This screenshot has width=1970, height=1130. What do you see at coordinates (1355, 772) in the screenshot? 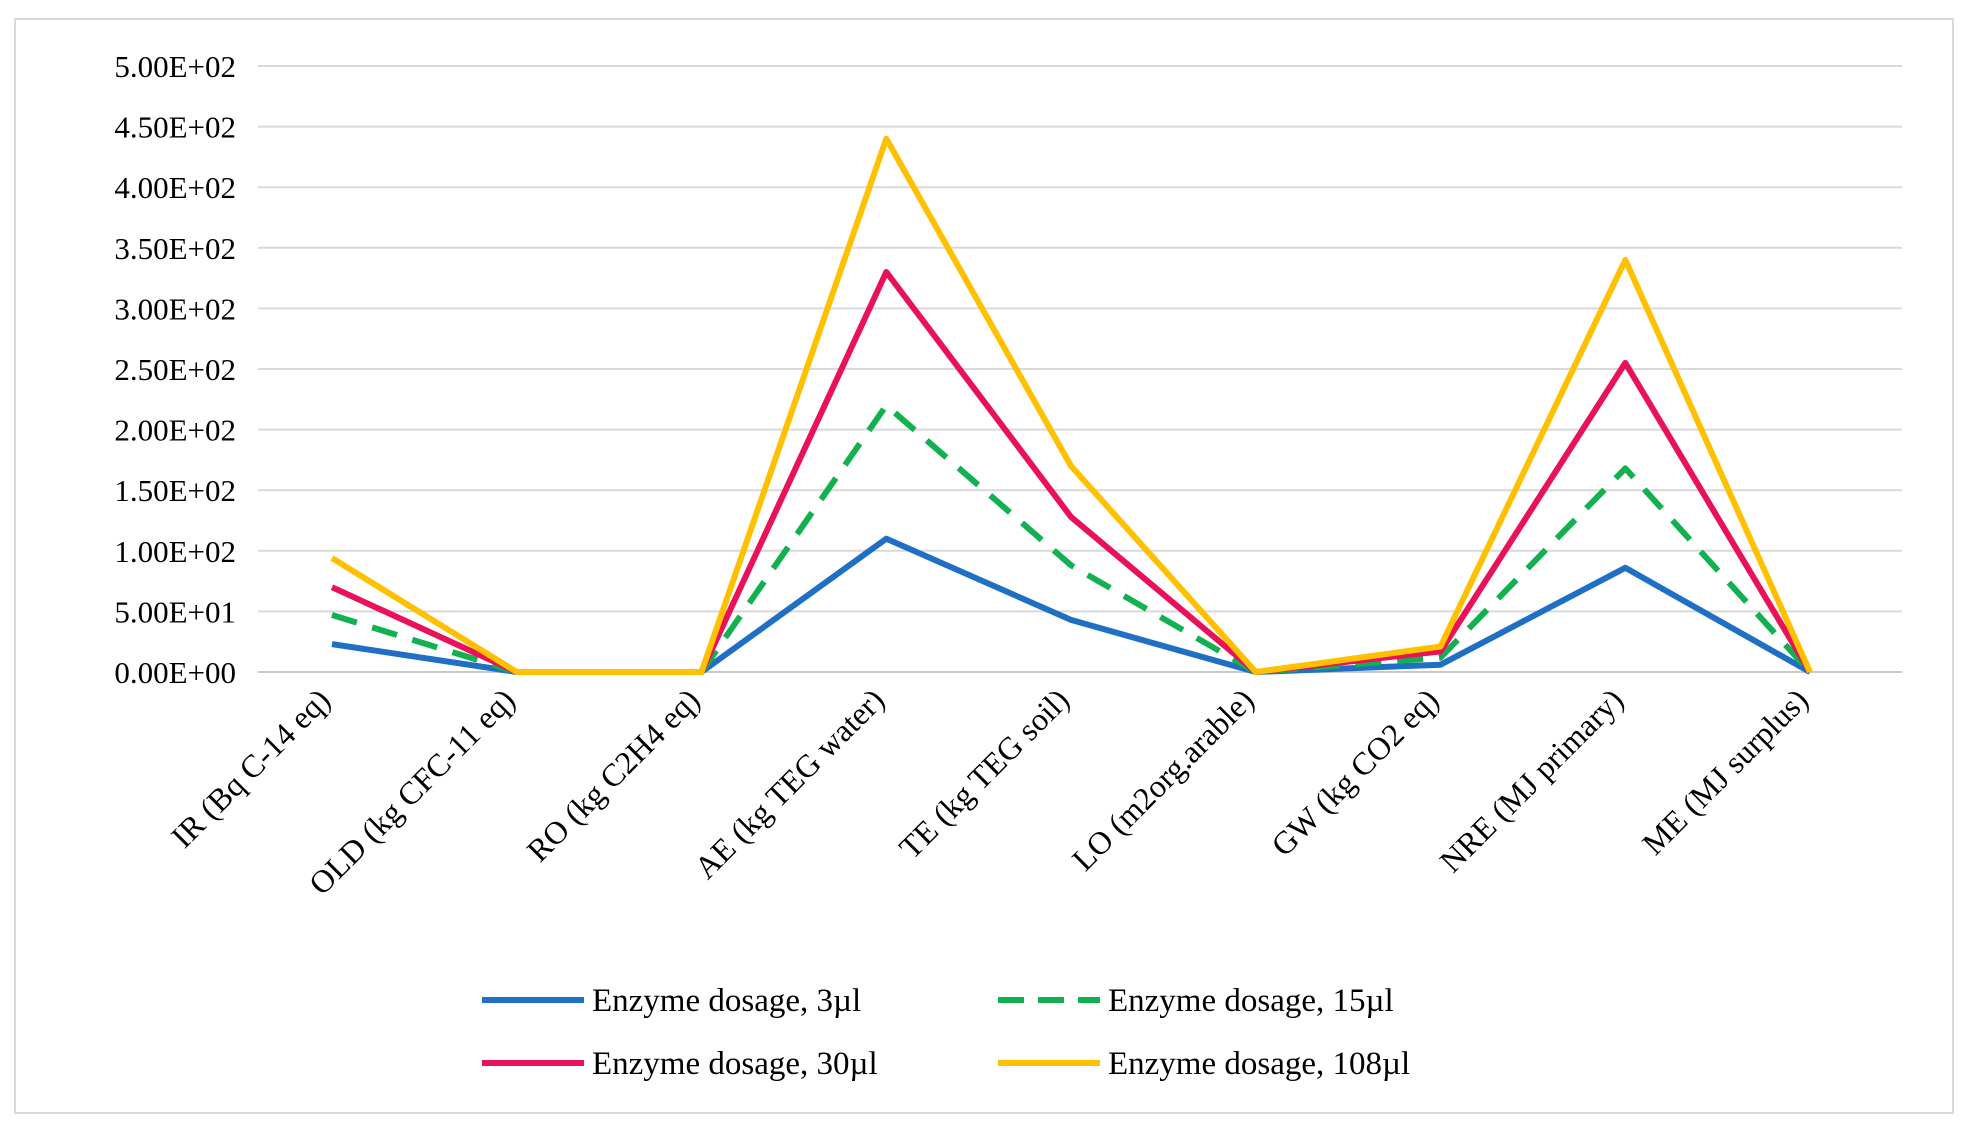
I see `x-tick-label: GW (kg CO2 eq)` at bounding box center [1355, 772].